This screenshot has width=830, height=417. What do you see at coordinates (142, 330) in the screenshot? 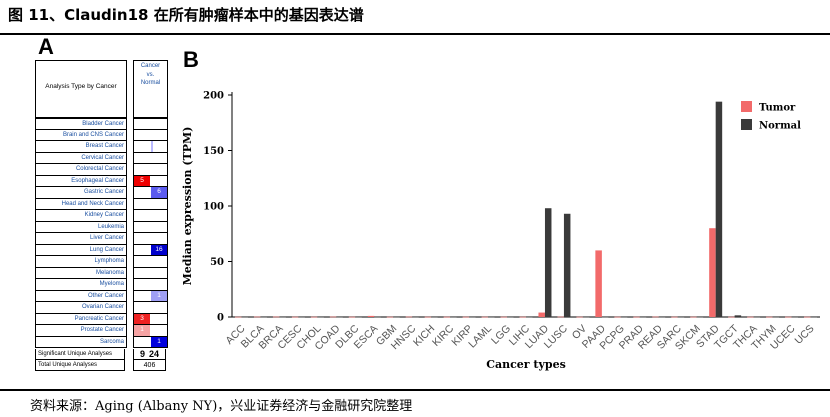
I see `over-expression-cell: 1` at bounding box center [142, 330].